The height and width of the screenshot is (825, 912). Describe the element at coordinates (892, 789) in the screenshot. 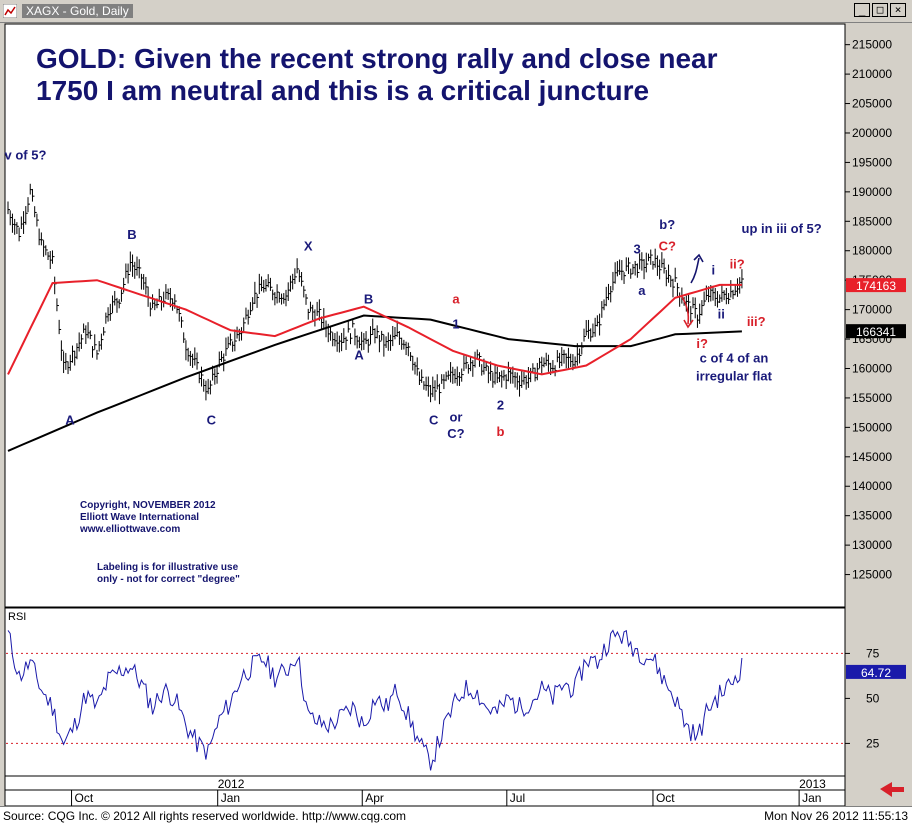

I see `scroll-left-arrow-icon` at that location.